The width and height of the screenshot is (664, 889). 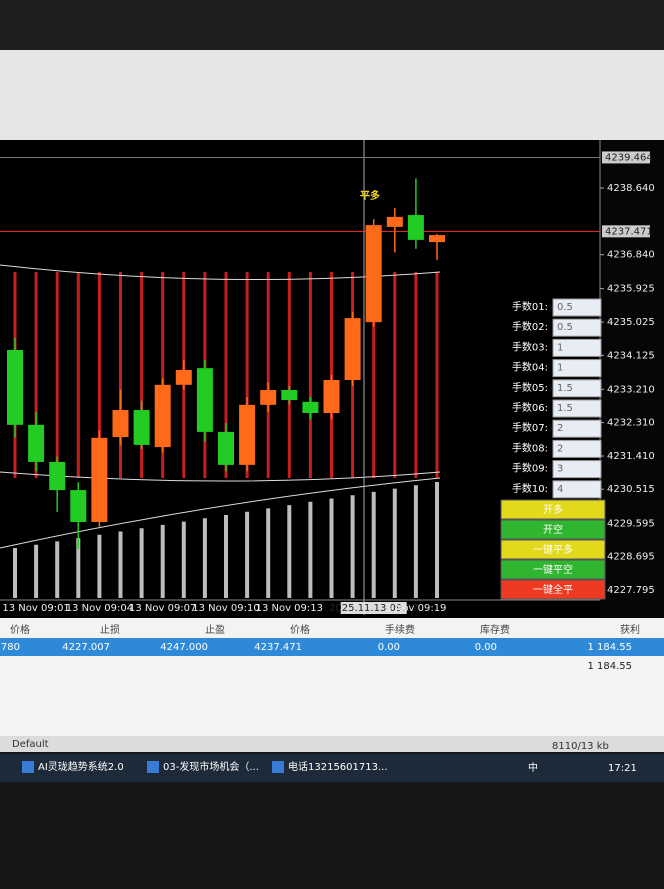 What do you see at coordinates (530, 447) in the screenshot?
I see `lot-label: 手数08:` at bounding box center [530, 447].